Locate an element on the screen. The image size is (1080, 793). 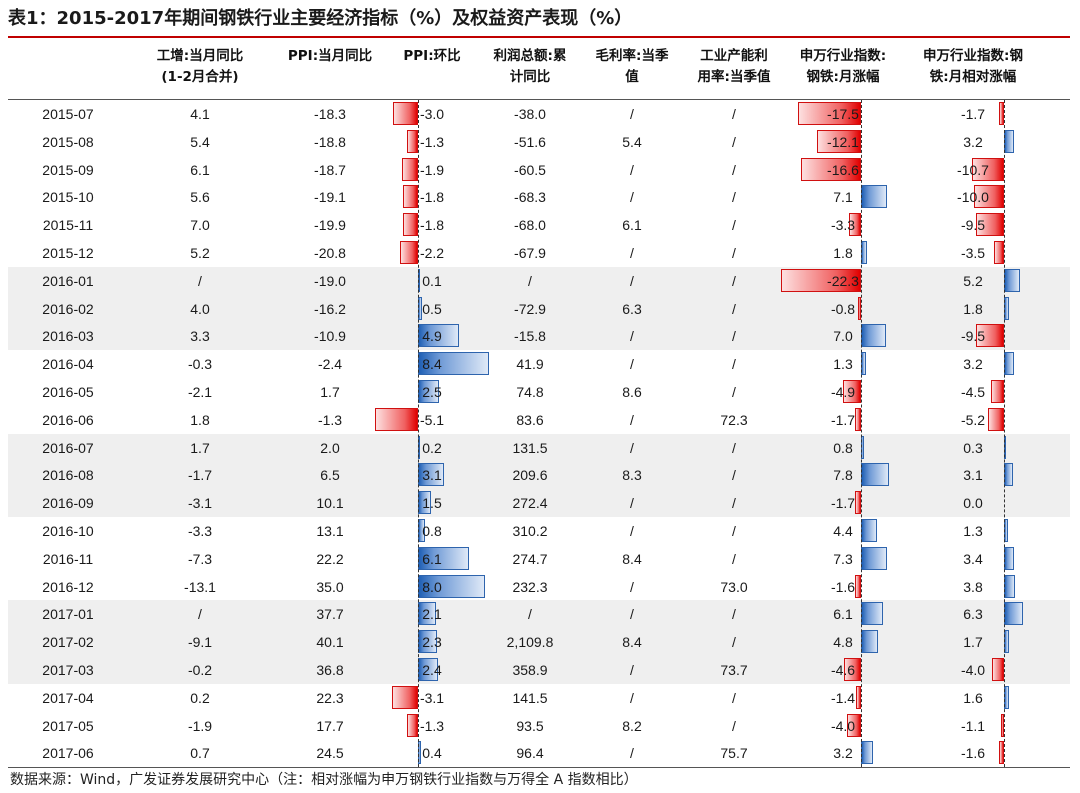
header-capacity-util: 工业产能利 用率:当季值 is located at coordinates (734, 66).